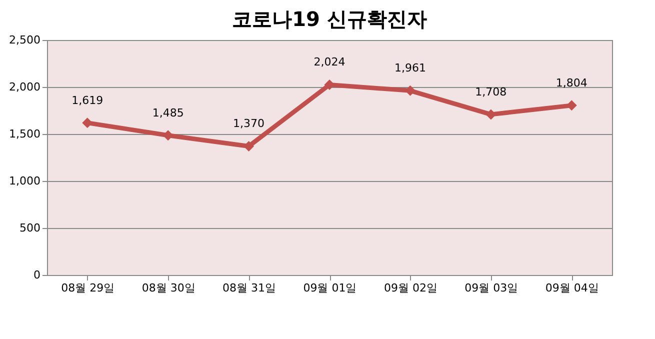 The image size is (655, 339). What do you see at coordinates (330, 62) in the screenshot?
I see `data-label: 2,024` at bounding box center [330, 62].